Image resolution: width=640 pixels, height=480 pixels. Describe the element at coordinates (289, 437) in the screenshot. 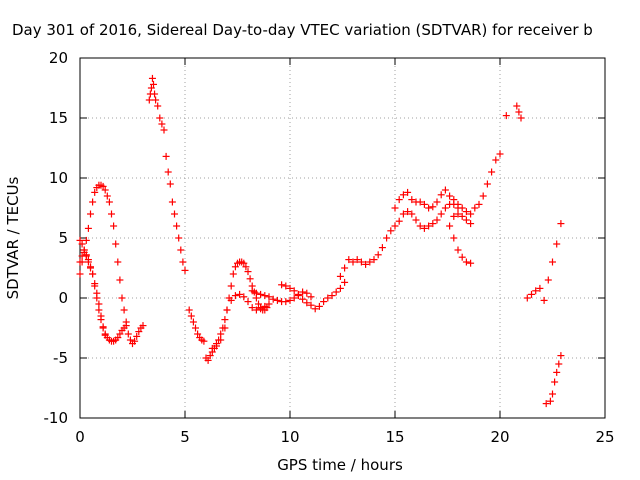

I see `x-tick-label: 10` at that location.